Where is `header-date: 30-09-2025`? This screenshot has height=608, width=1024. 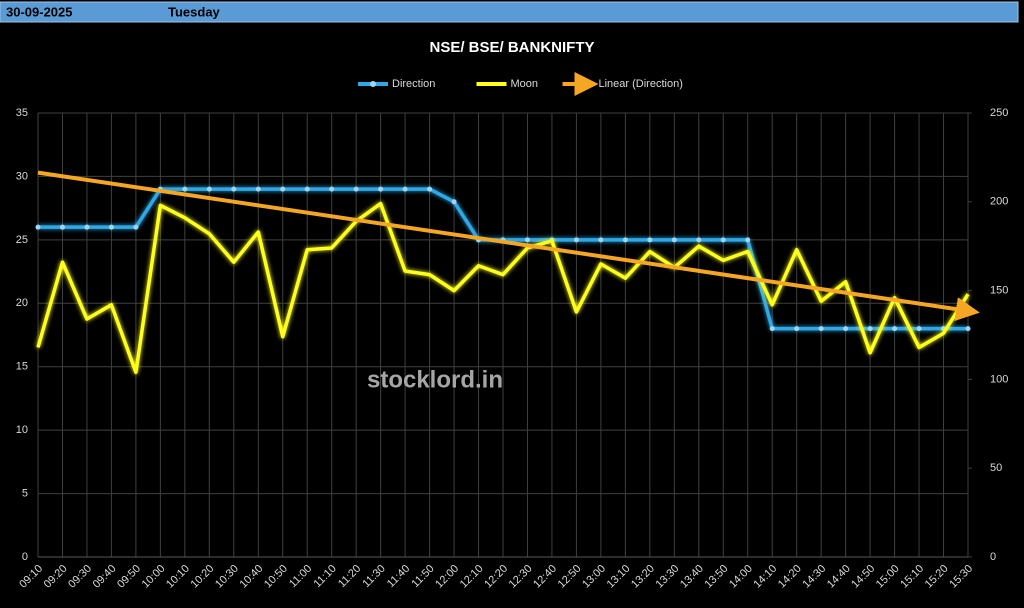
header-date: 30-09-2025 is located at coordinates (39, 11).